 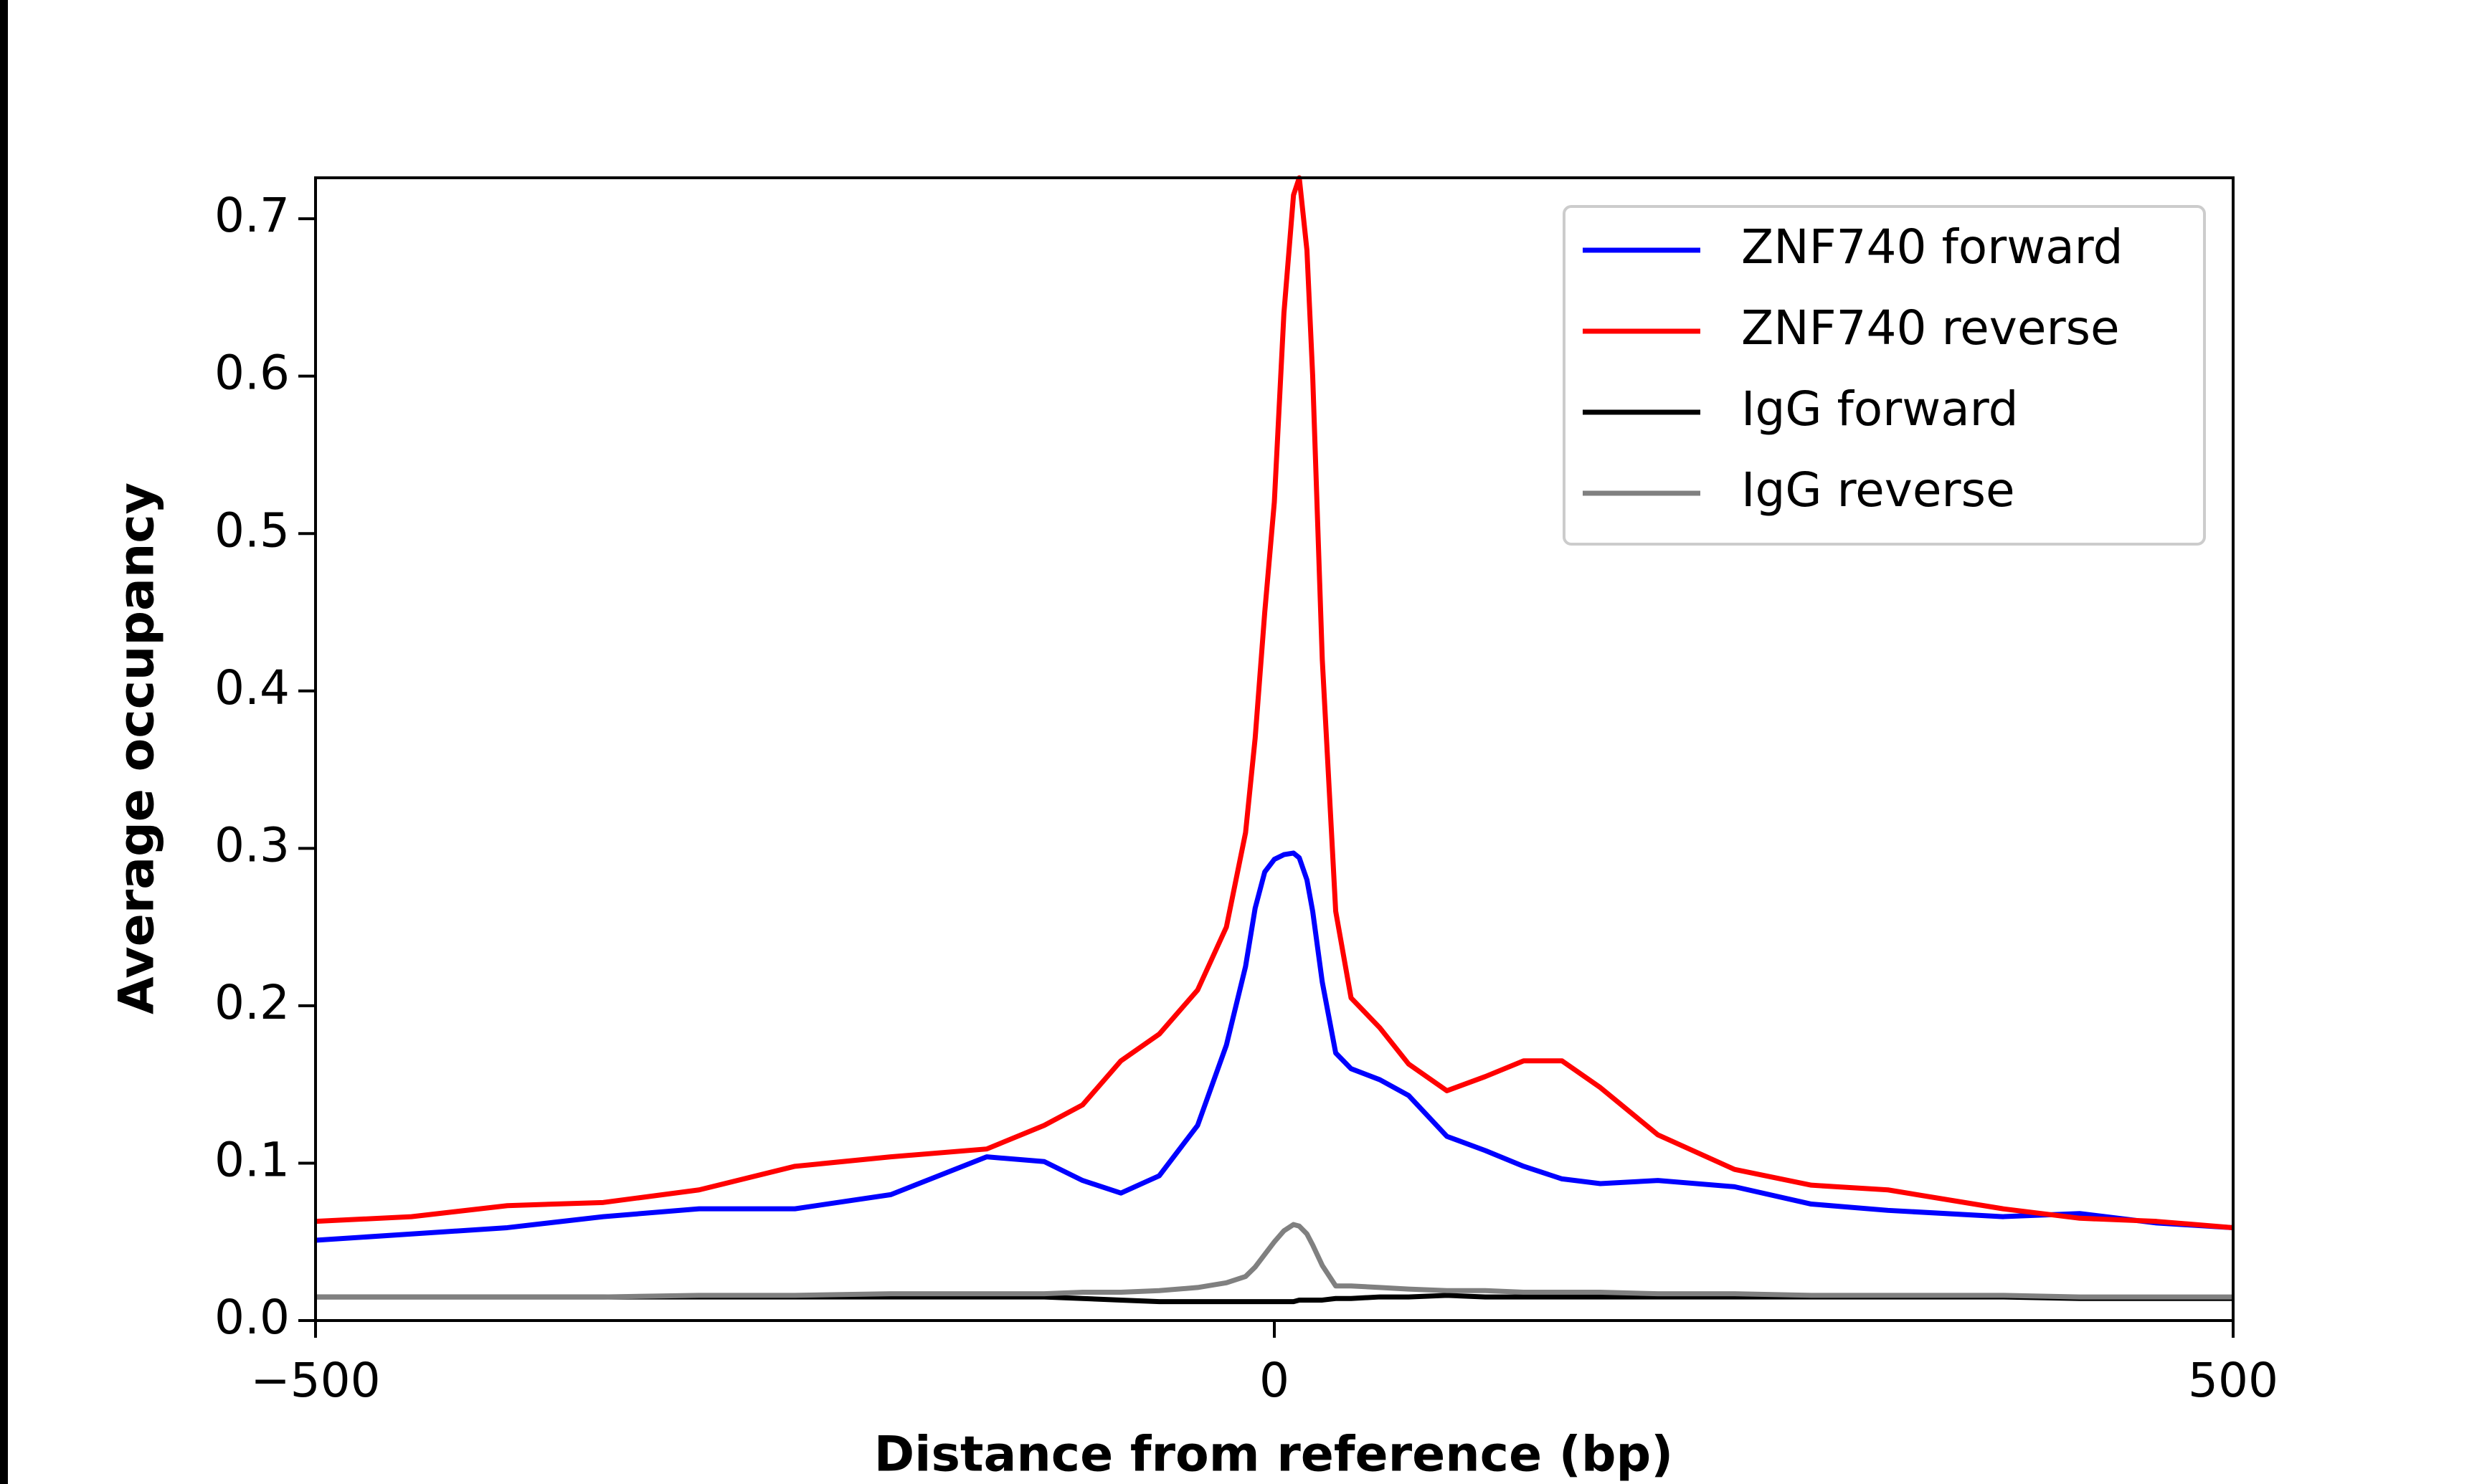 I want to click on y-tick-label: 0.1, so click(x=252, y=1161).